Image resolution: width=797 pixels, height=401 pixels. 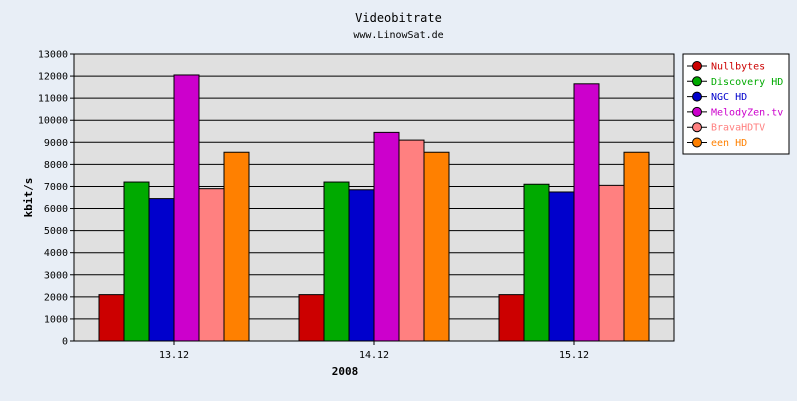 I want to click on y-tick-label: 2000, so click(x=56, y=297).